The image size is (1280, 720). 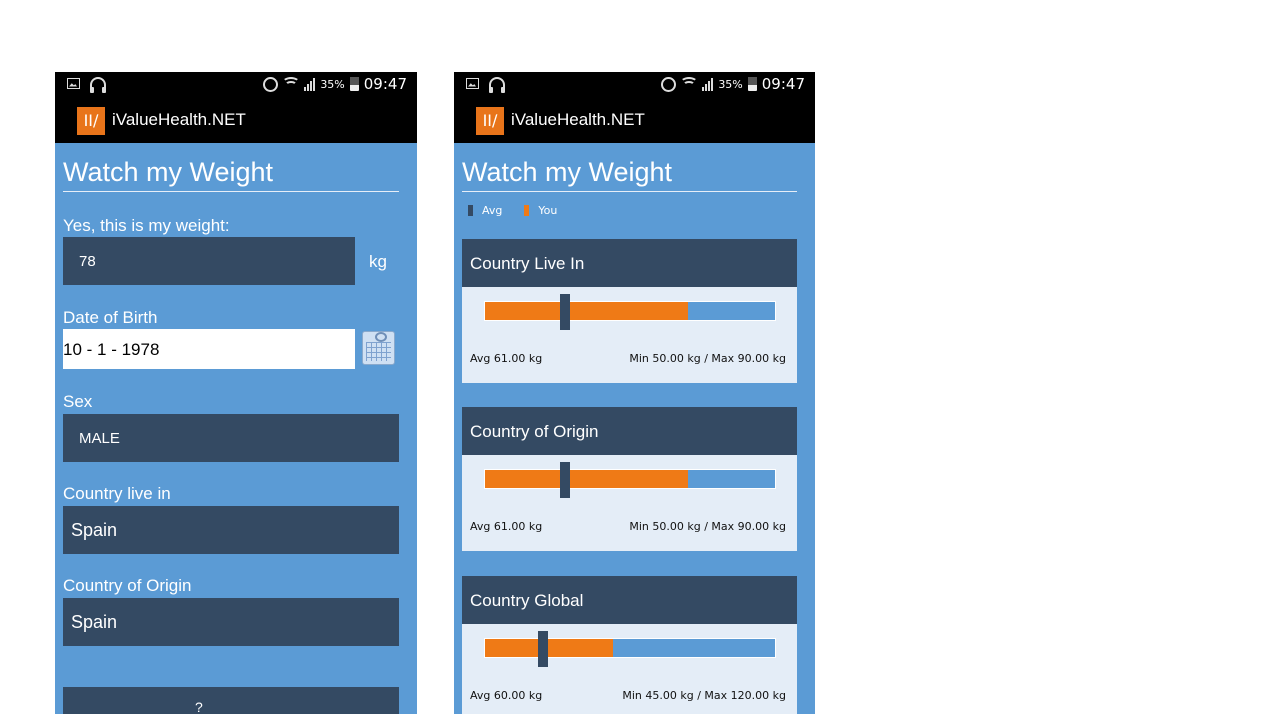 I want to click on legend-you-swatch, so click(x=527, y=210).